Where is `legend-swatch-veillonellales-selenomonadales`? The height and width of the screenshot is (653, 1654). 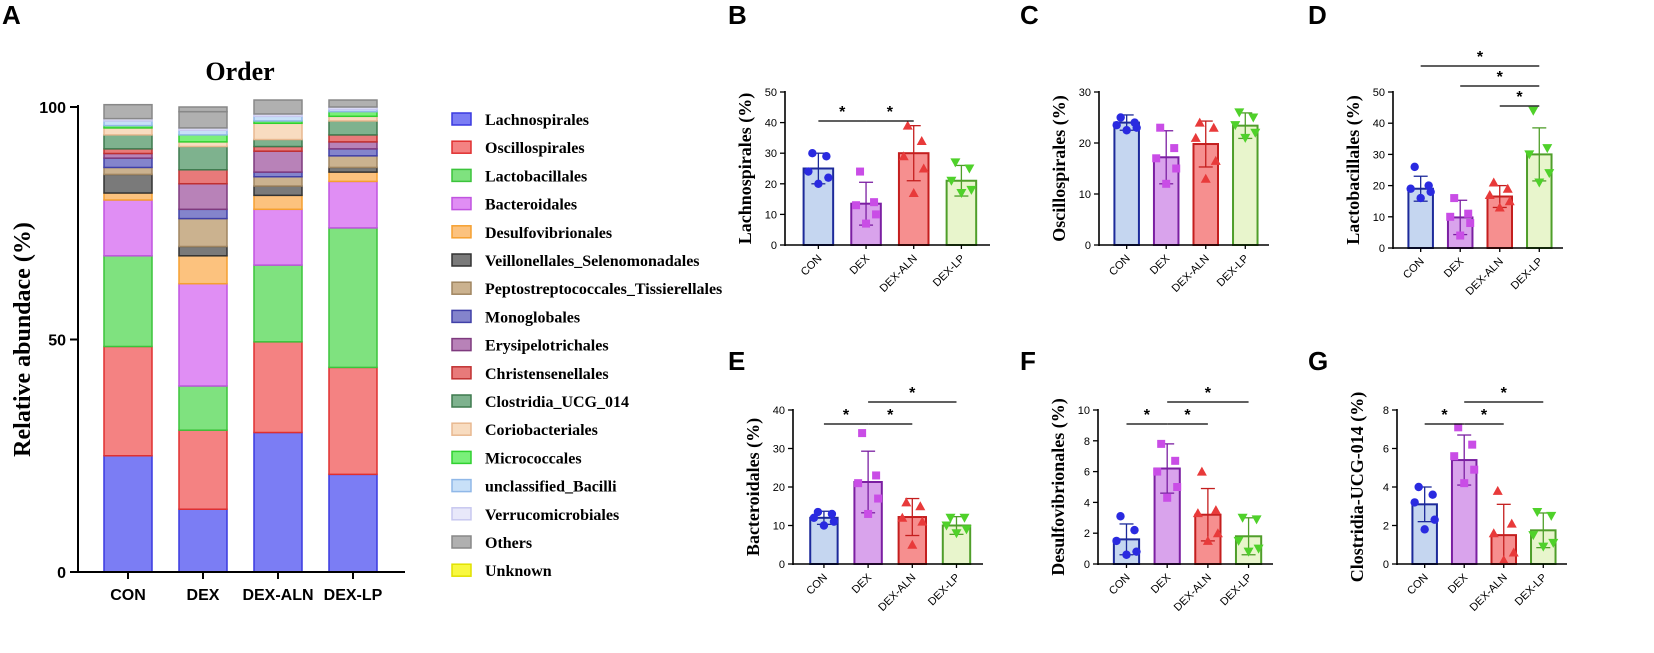
legend-swatch-veillonellales-selenomonadales is located at coordinates (461, 260).